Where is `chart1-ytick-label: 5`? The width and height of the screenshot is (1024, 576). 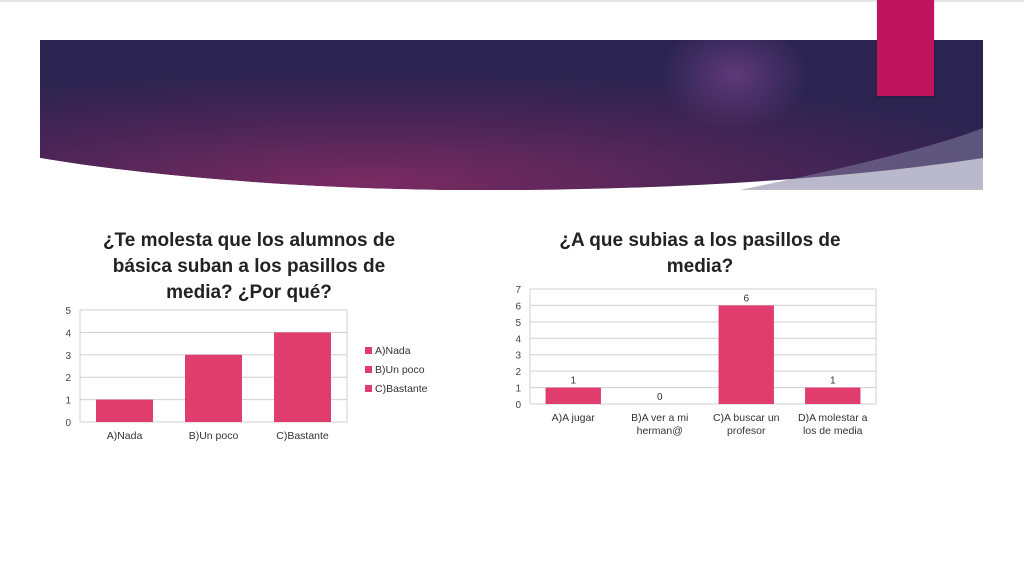
chart1-ytick-label: 5 is located at coordinates (68, 311).